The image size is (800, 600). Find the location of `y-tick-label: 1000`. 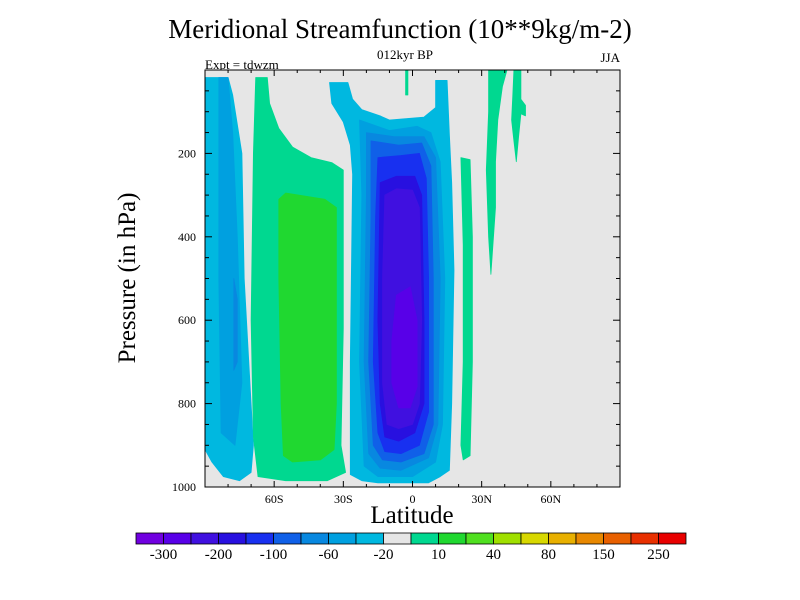

y-tick-label: 1000 is located at coordinates (184, 487).